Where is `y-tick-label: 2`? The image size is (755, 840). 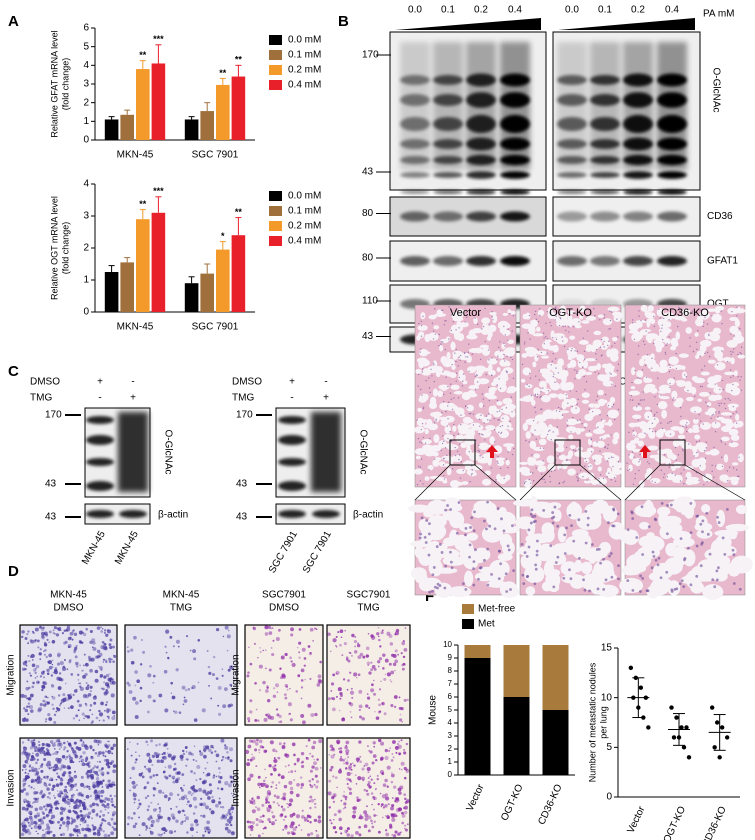 y-tick-label: 2 is located at coordinates (86, 248).